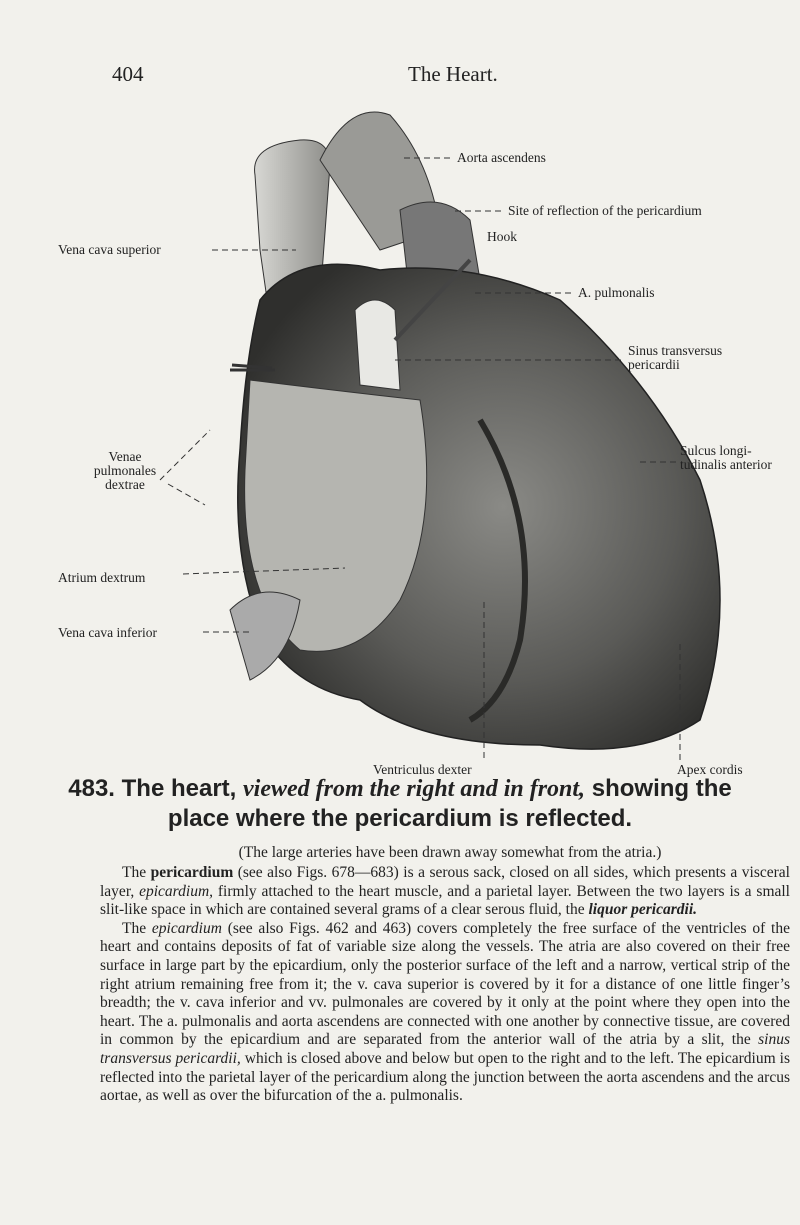  Describe the element at coordinates (109, 249) in the screenshot. I see `label: Vena cava superior` at that location.